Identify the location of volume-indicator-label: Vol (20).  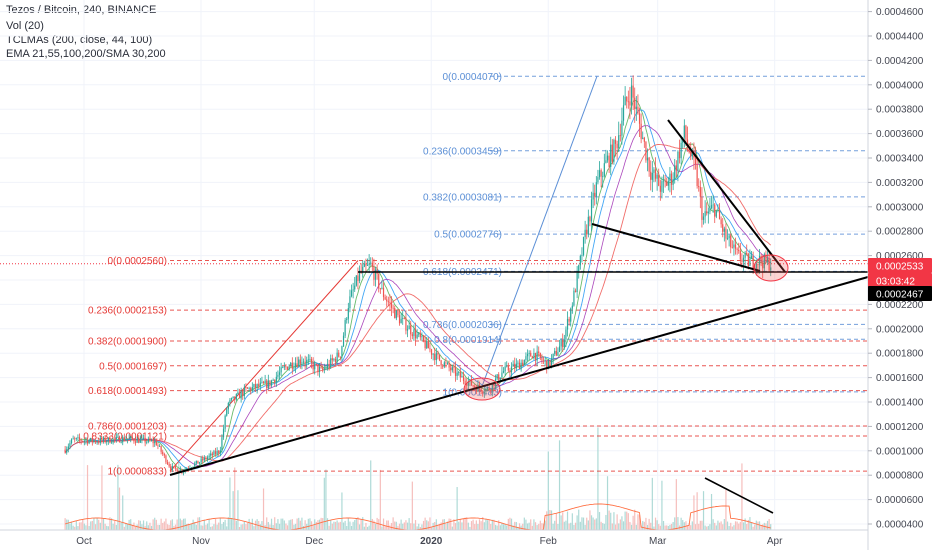
(25, 26).